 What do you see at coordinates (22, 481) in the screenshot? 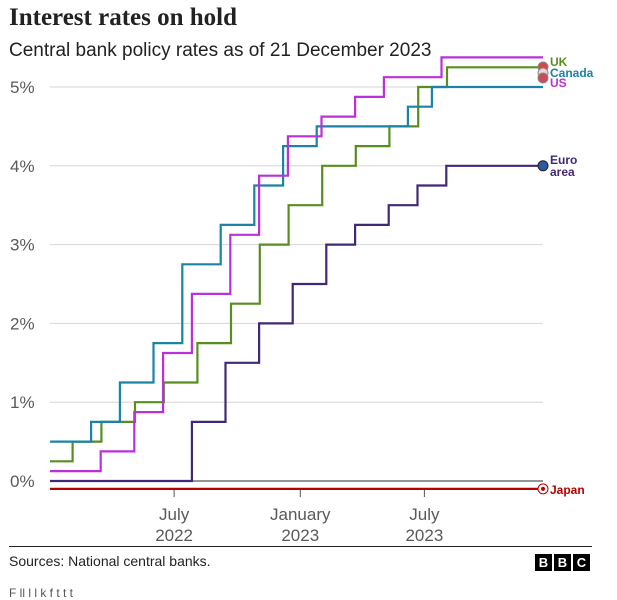
I see `y-tick-label: 0%` at bounding box center [22, 481].